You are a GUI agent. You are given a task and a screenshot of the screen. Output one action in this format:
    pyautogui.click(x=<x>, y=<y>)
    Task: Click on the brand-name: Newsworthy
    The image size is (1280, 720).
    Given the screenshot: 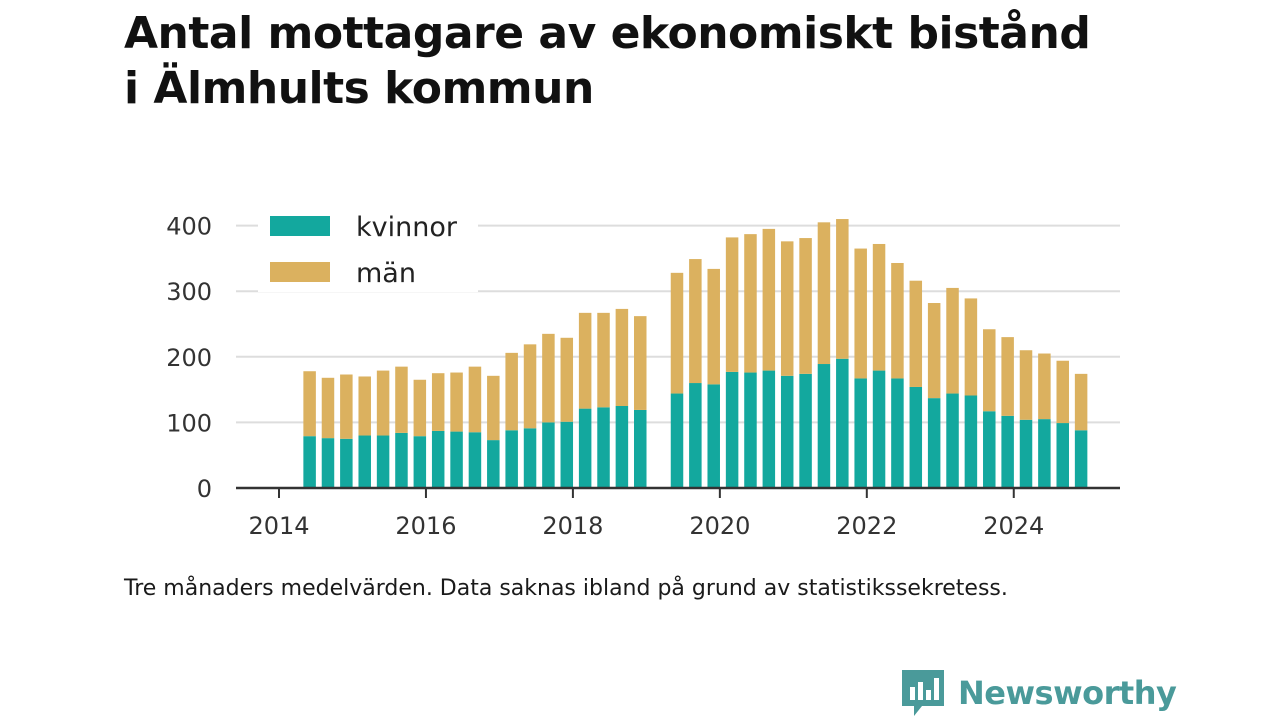 What is the action you would take?
    pyautogui.click(x=1067, y=693)
    